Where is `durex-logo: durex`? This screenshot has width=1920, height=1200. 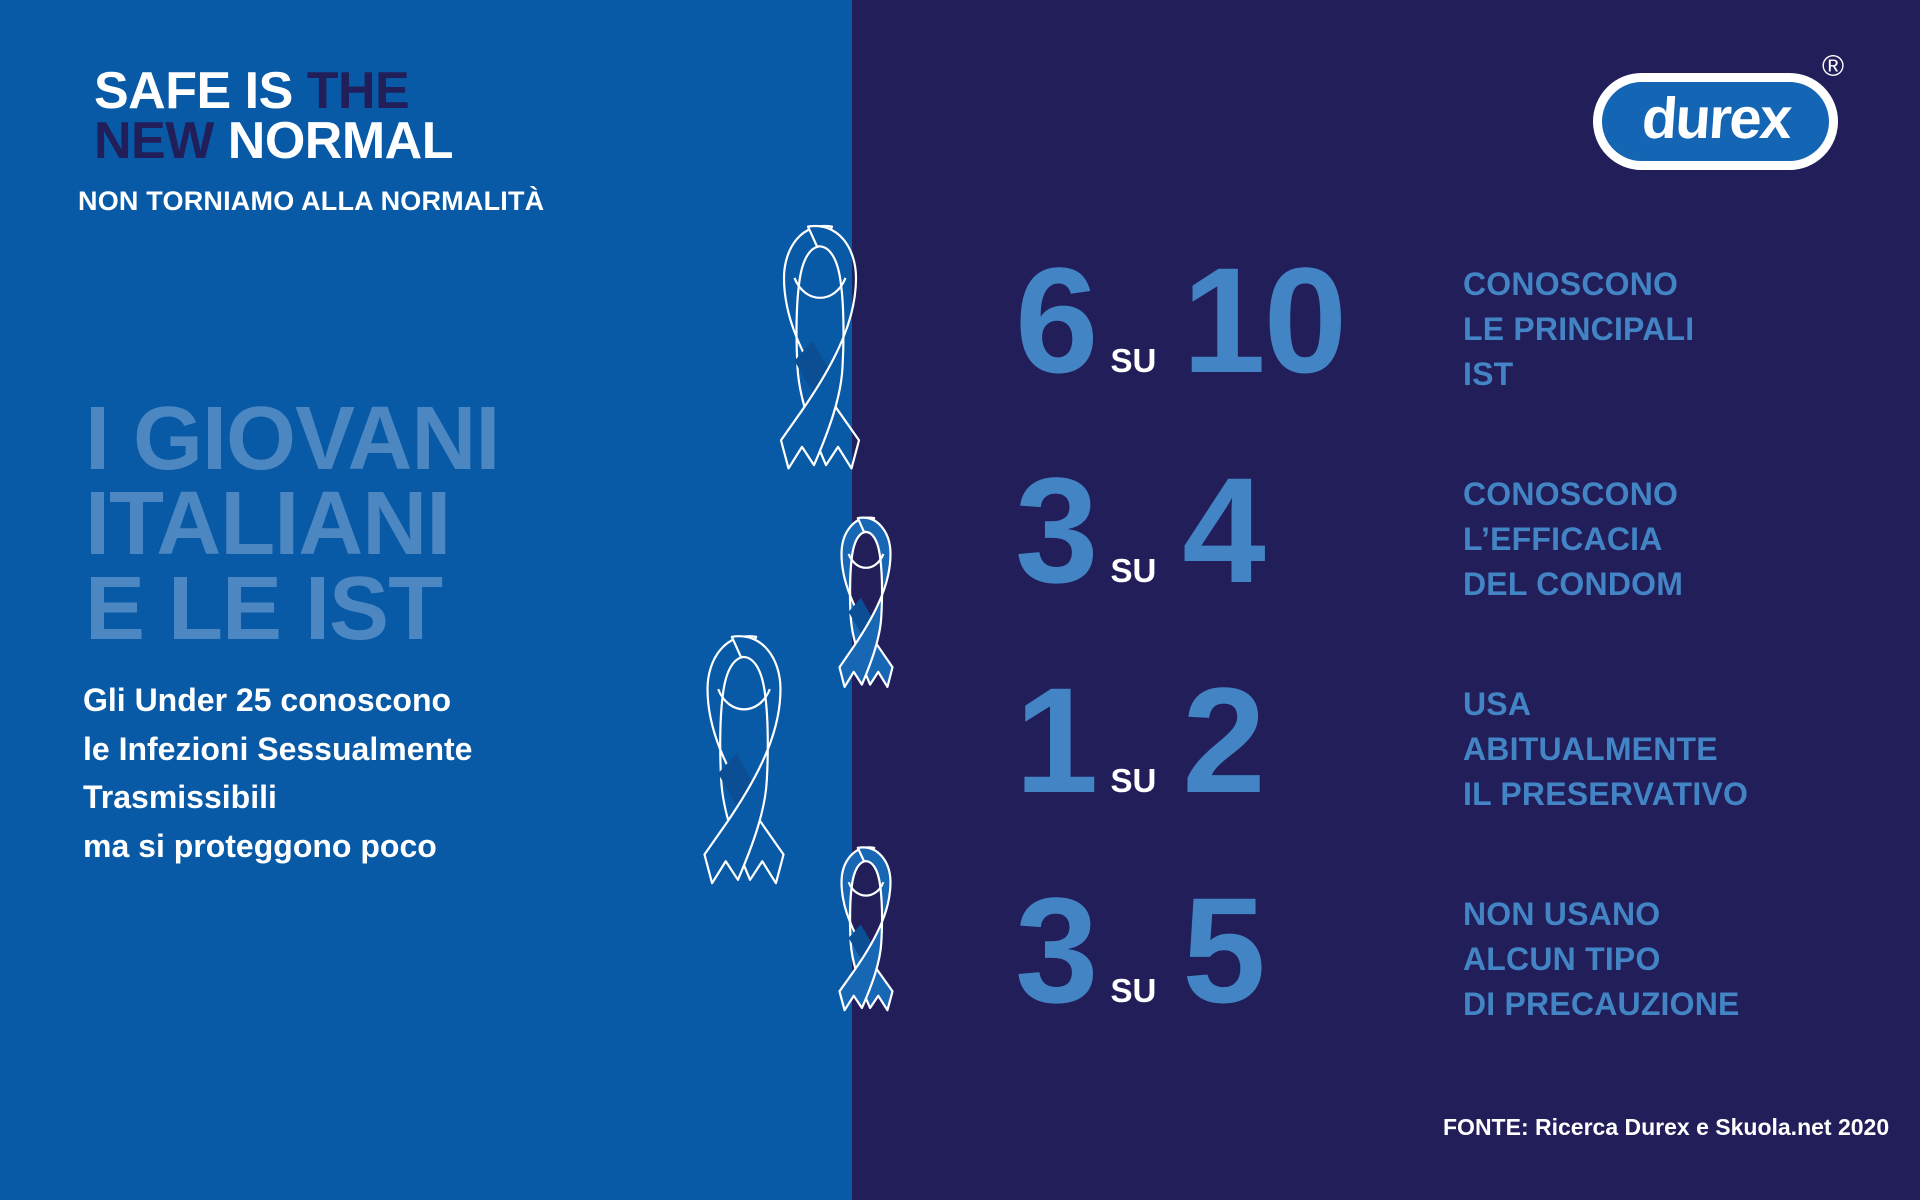 durex-logo: durex is located at coordinates (1715, 121).